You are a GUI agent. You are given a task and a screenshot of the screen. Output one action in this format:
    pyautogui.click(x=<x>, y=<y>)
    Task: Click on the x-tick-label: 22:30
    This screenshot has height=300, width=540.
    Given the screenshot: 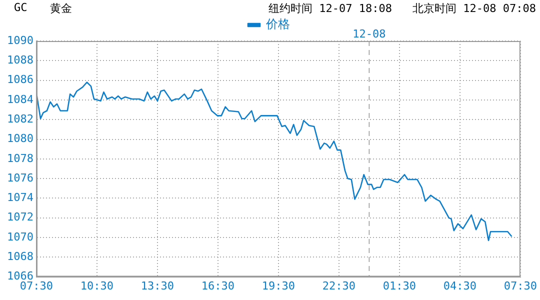 What is the action you would take?
    pyautogui.click(x=339, y=285)
    